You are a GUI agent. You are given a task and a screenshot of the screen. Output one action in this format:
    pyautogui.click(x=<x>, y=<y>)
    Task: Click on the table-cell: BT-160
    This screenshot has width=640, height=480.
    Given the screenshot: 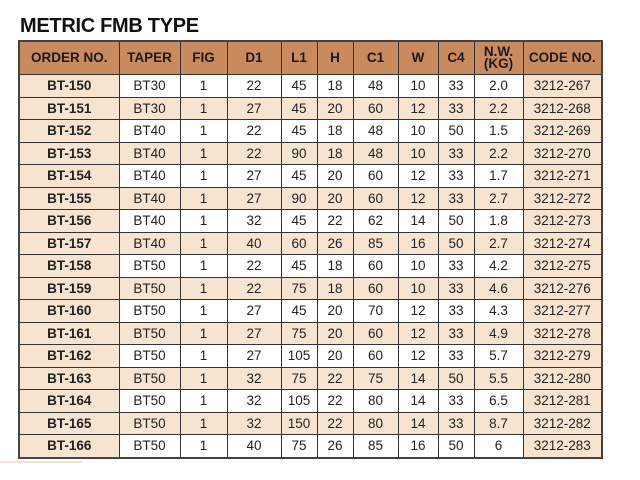 What is the action you would take?
    pyautogui.click(x=69, y=311)
    